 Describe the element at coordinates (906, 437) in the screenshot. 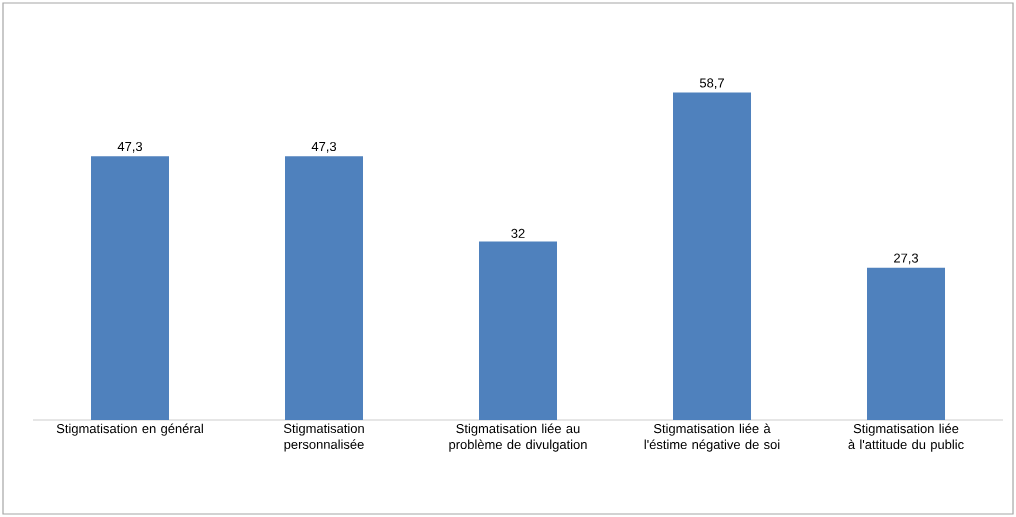

I see `x-tick-label: Stigmatisation liée à l'attitude du public` at that location.